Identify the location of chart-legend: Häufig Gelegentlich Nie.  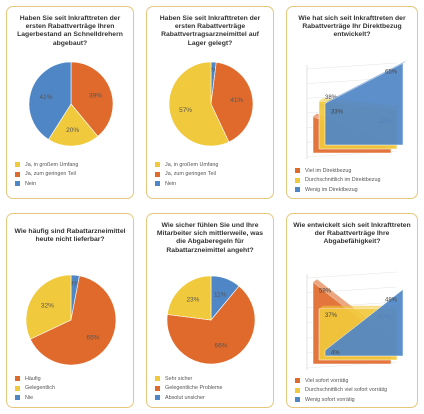
(35, 388).